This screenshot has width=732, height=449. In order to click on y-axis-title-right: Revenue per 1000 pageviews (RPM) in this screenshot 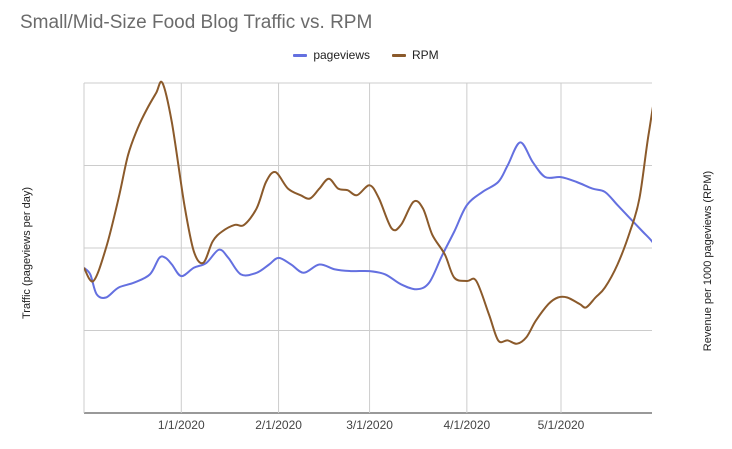, I will do `click(708, 261)`.